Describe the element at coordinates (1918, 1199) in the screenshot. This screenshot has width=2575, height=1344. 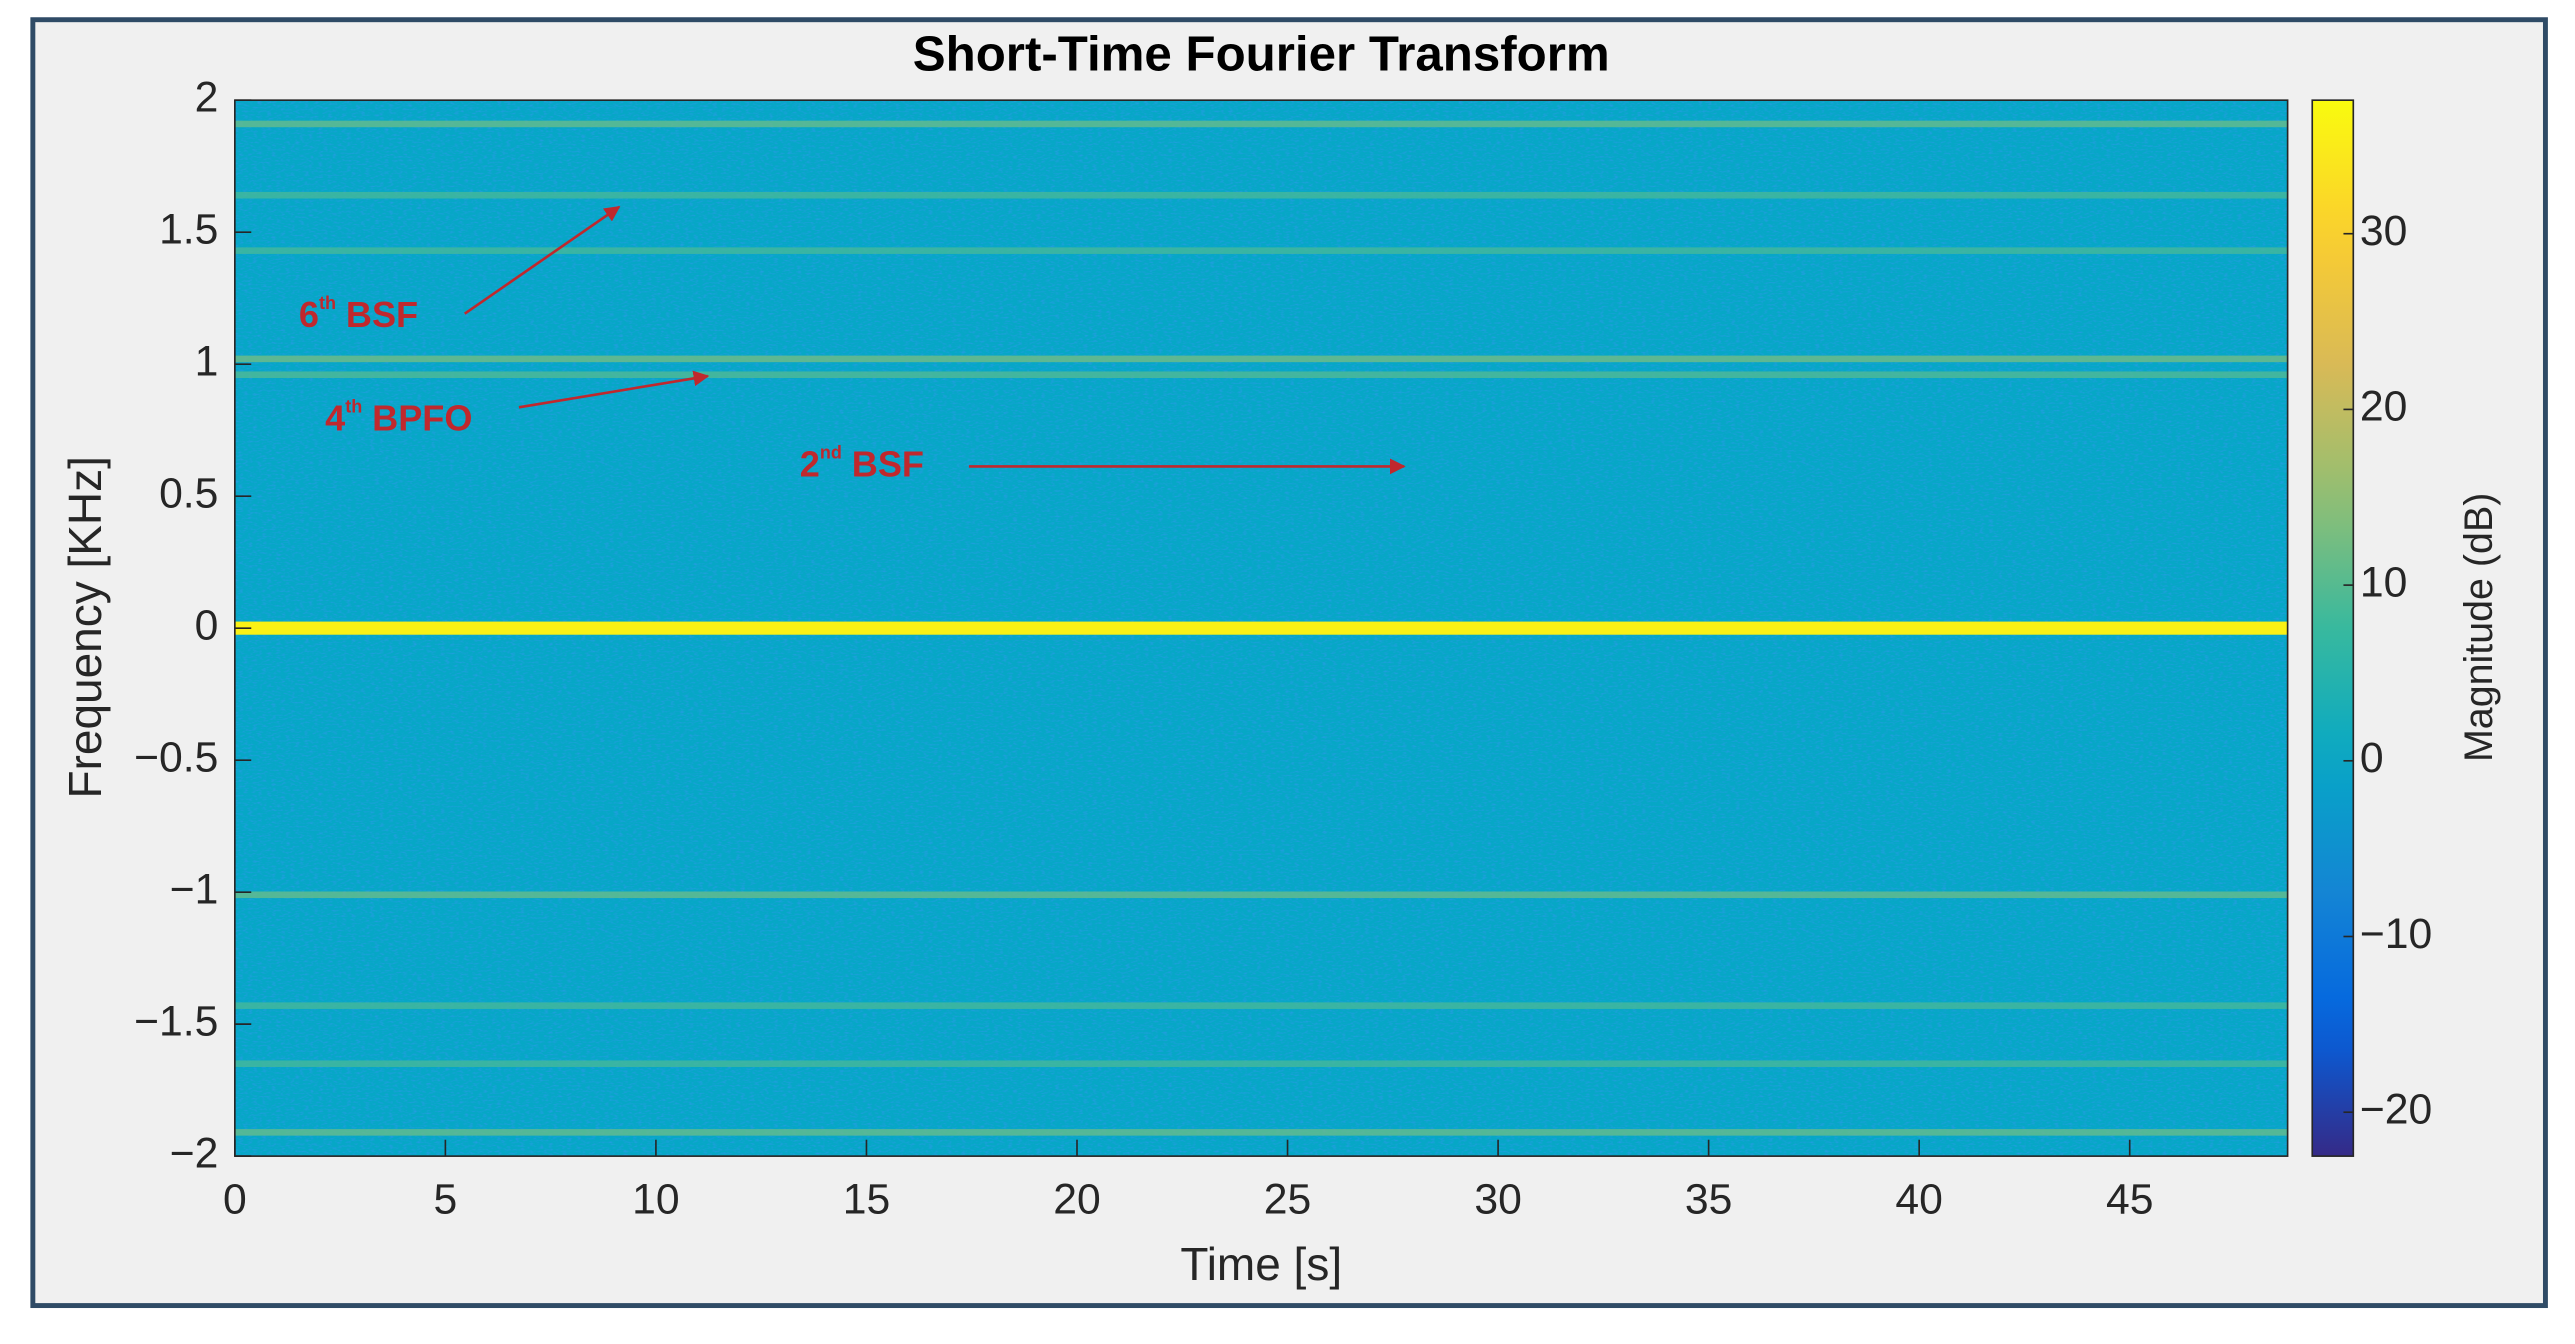
I see `x-tick-label: 40` at that location.